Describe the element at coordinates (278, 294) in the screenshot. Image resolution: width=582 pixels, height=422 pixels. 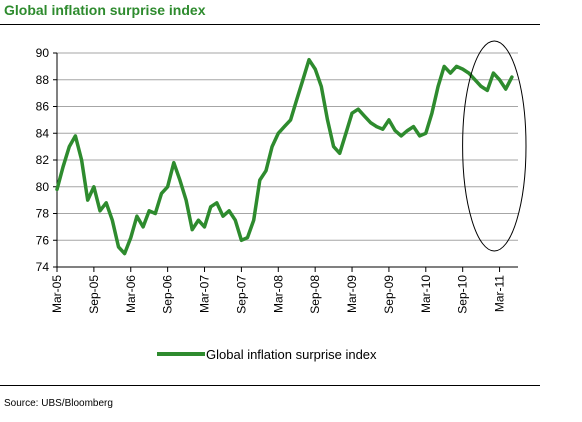
I see `x-tick-label: Mar-08` at that location.